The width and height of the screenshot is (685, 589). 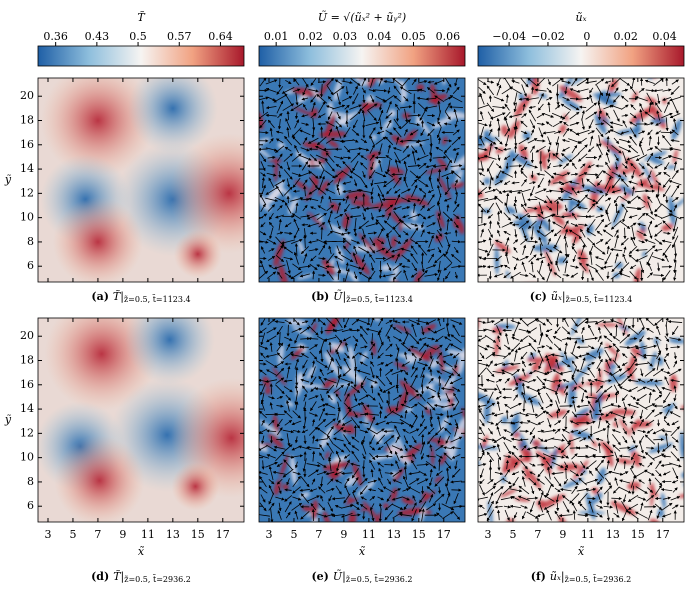 What do you see at coordinates (318, 534) in the screenshot?
I see `x-tick-label: 7` at bounding box center [318, 534].